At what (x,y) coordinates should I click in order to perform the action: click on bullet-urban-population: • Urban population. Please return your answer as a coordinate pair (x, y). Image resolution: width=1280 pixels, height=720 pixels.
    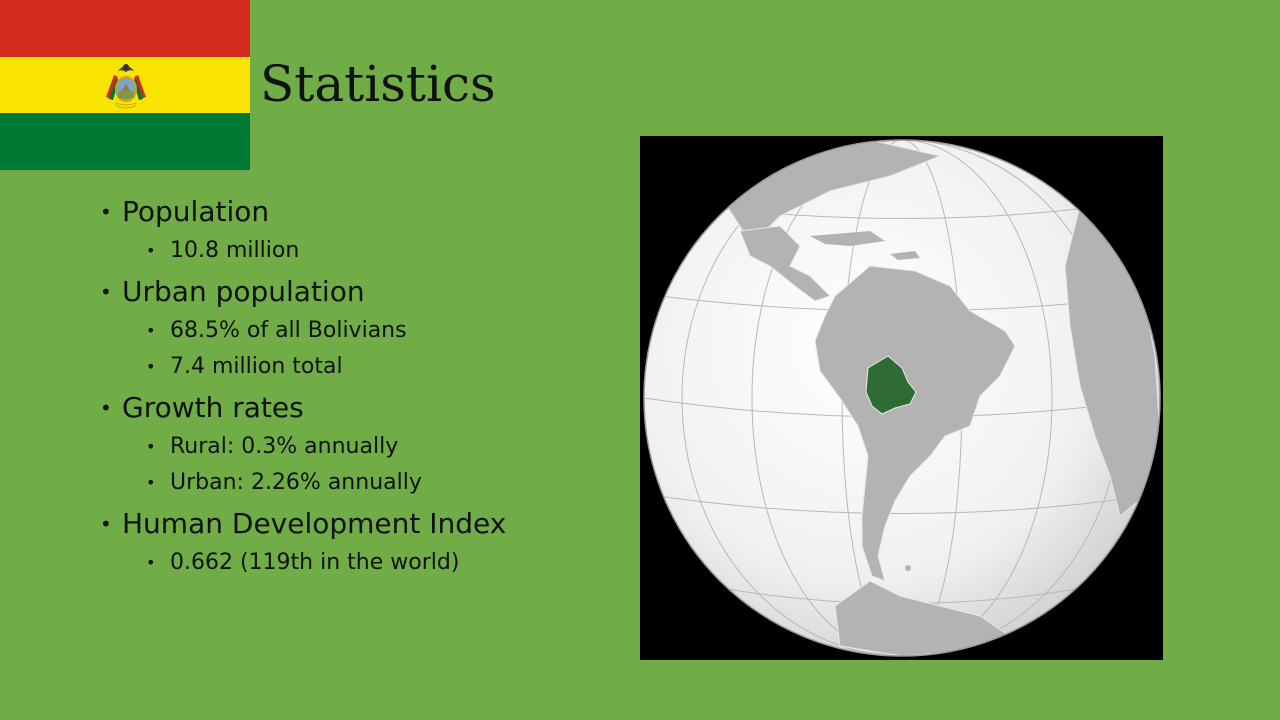
    Looking at the image, I should click on (232, 291).